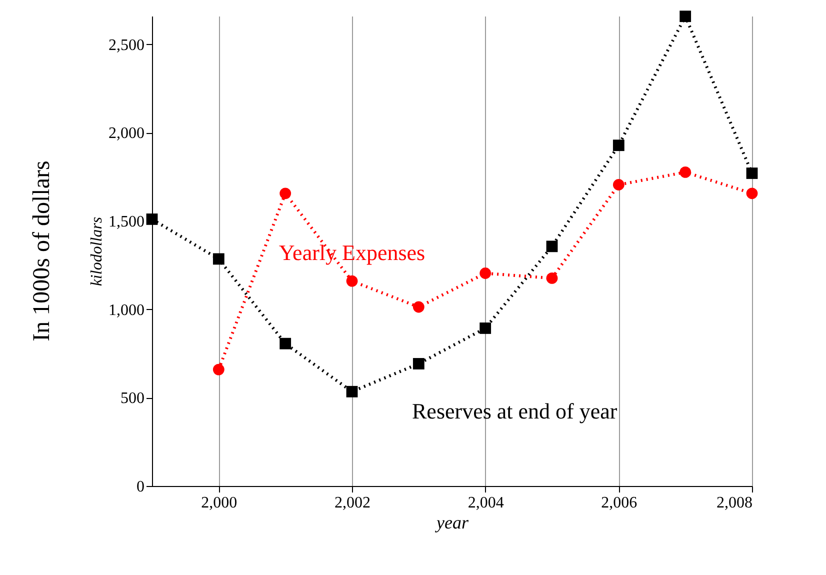  What do you see at coordinates (132, 399) in the screenshot?
I see `y-tick-label: 500` at bounding box center [132, 399].